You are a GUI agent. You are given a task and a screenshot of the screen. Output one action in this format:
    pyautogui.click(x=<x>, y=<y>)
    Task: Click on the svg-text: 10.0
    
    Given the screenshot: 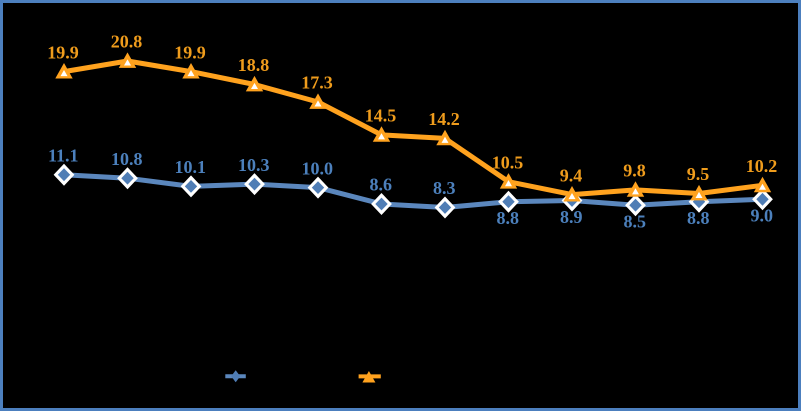 What is the action you would take?
    pyautogui.click(x=318, y=168)
    